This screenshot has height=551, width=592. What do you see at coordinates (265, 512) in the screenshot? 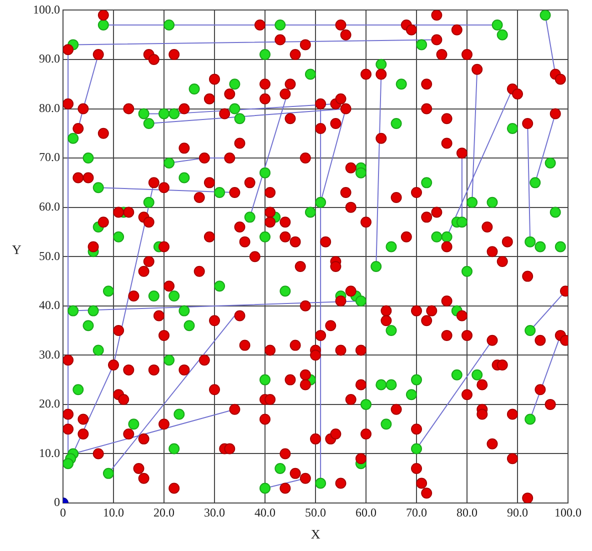
I see `x-tick-label: 40.0` at bounding box center [265, 512].